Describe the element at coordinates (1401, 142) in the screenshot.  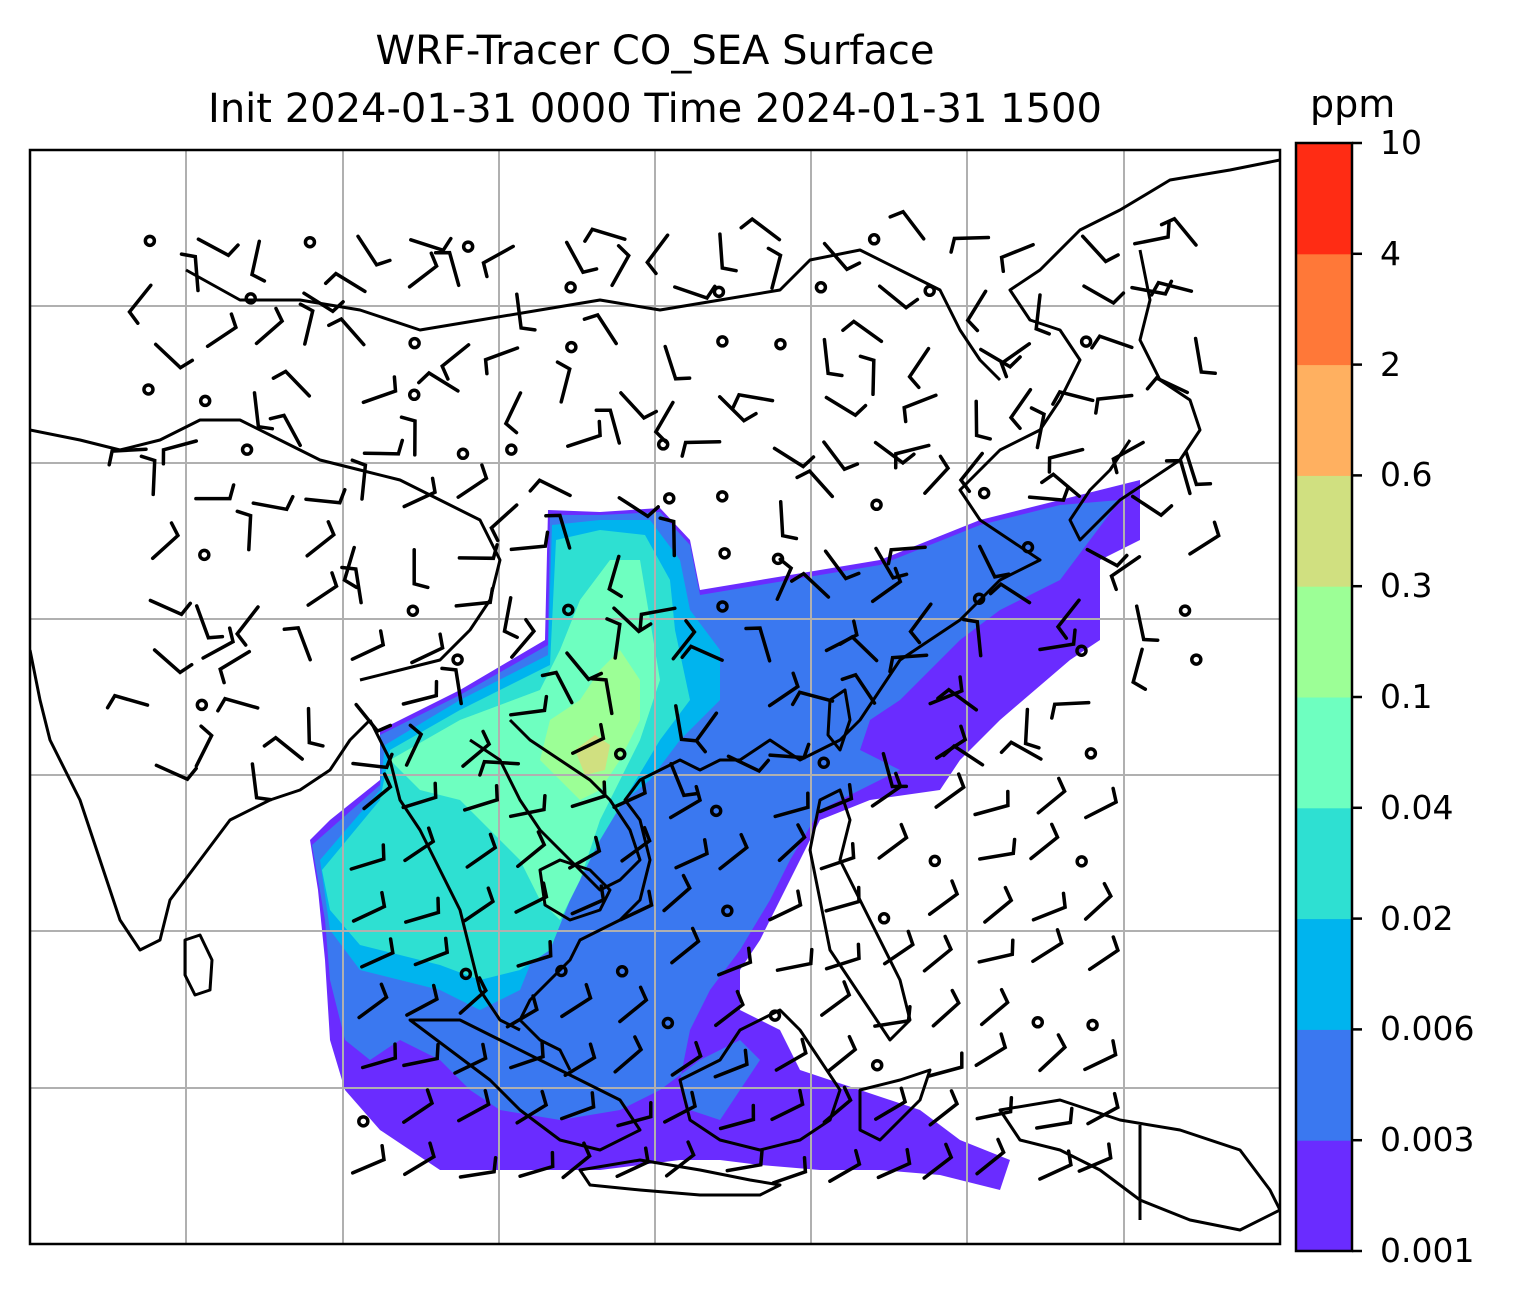
I see `colorbar-tick-label: 10` at that location.